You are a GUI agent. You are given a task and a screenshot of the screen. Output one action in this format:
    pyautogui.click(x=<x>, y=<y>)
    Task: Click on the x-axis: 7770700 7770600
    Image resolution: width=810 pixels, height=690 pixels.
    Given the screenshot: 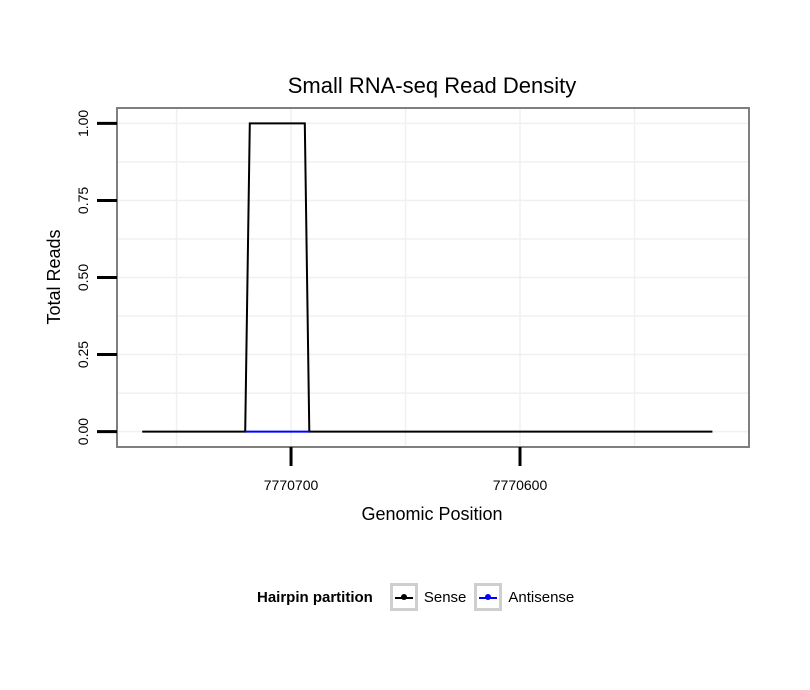 What is the action you would take?
    pyautogui.click(x=406, y=470)
    